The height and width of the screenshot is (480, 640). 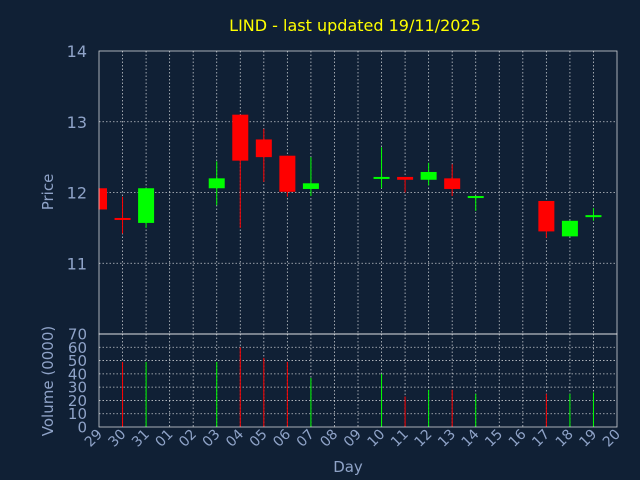 I want to click on price-axis-label: Price, so click(x=48, y=192).